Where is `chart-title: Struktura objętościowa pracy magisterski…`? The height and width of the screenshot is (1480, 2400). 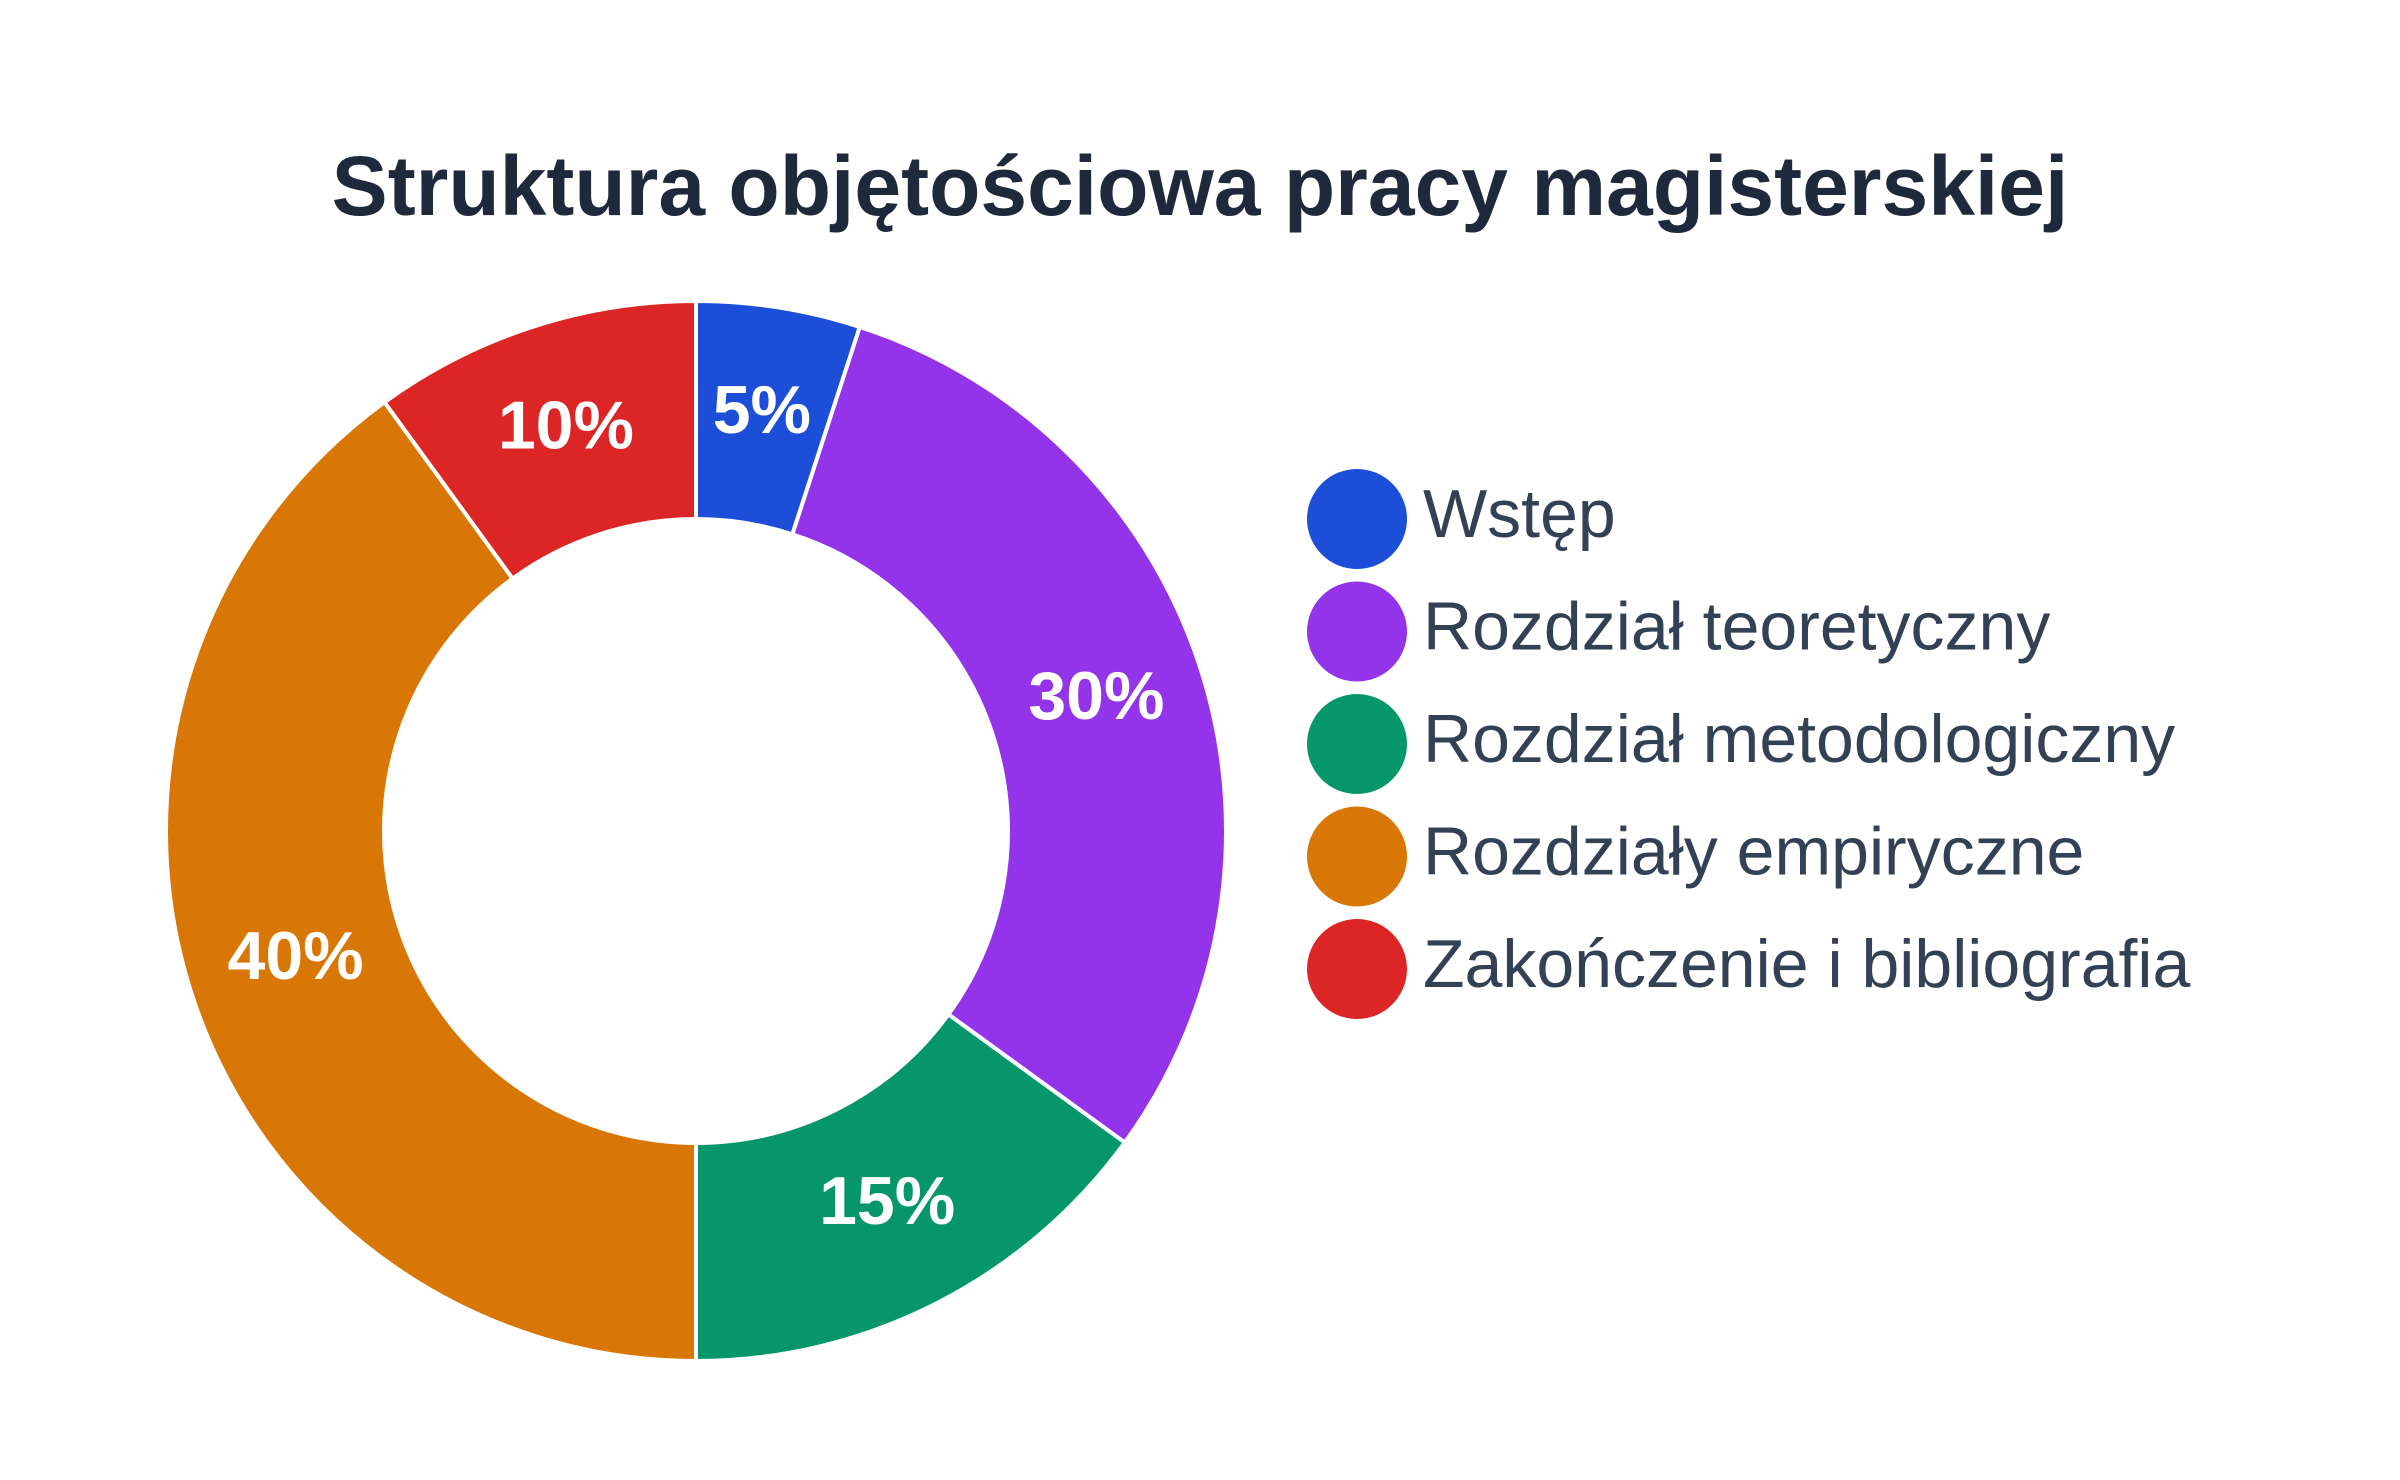
chart-title: Struktura objętościowa pracy magisterski… is located at coordinates (1200, 186).